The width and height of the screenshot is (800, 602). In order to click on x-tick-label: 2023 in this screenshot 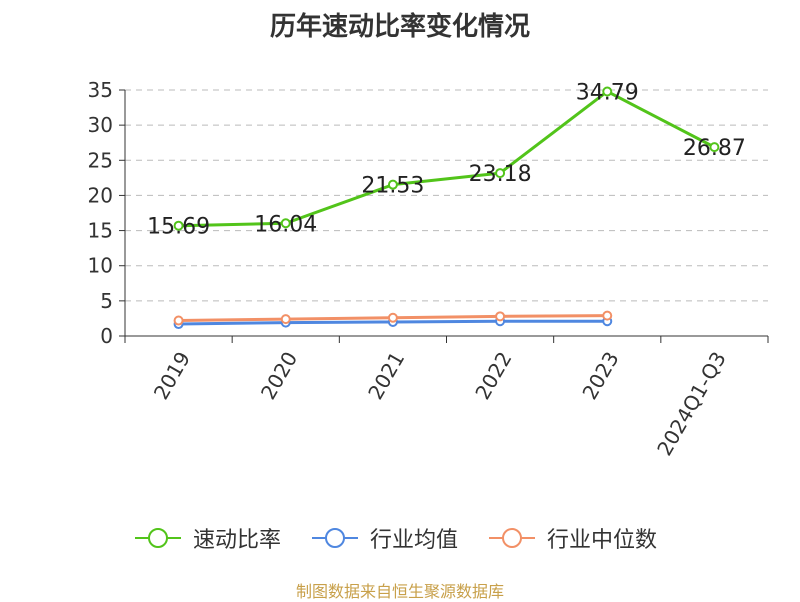, I will do `click(600, 376)`.